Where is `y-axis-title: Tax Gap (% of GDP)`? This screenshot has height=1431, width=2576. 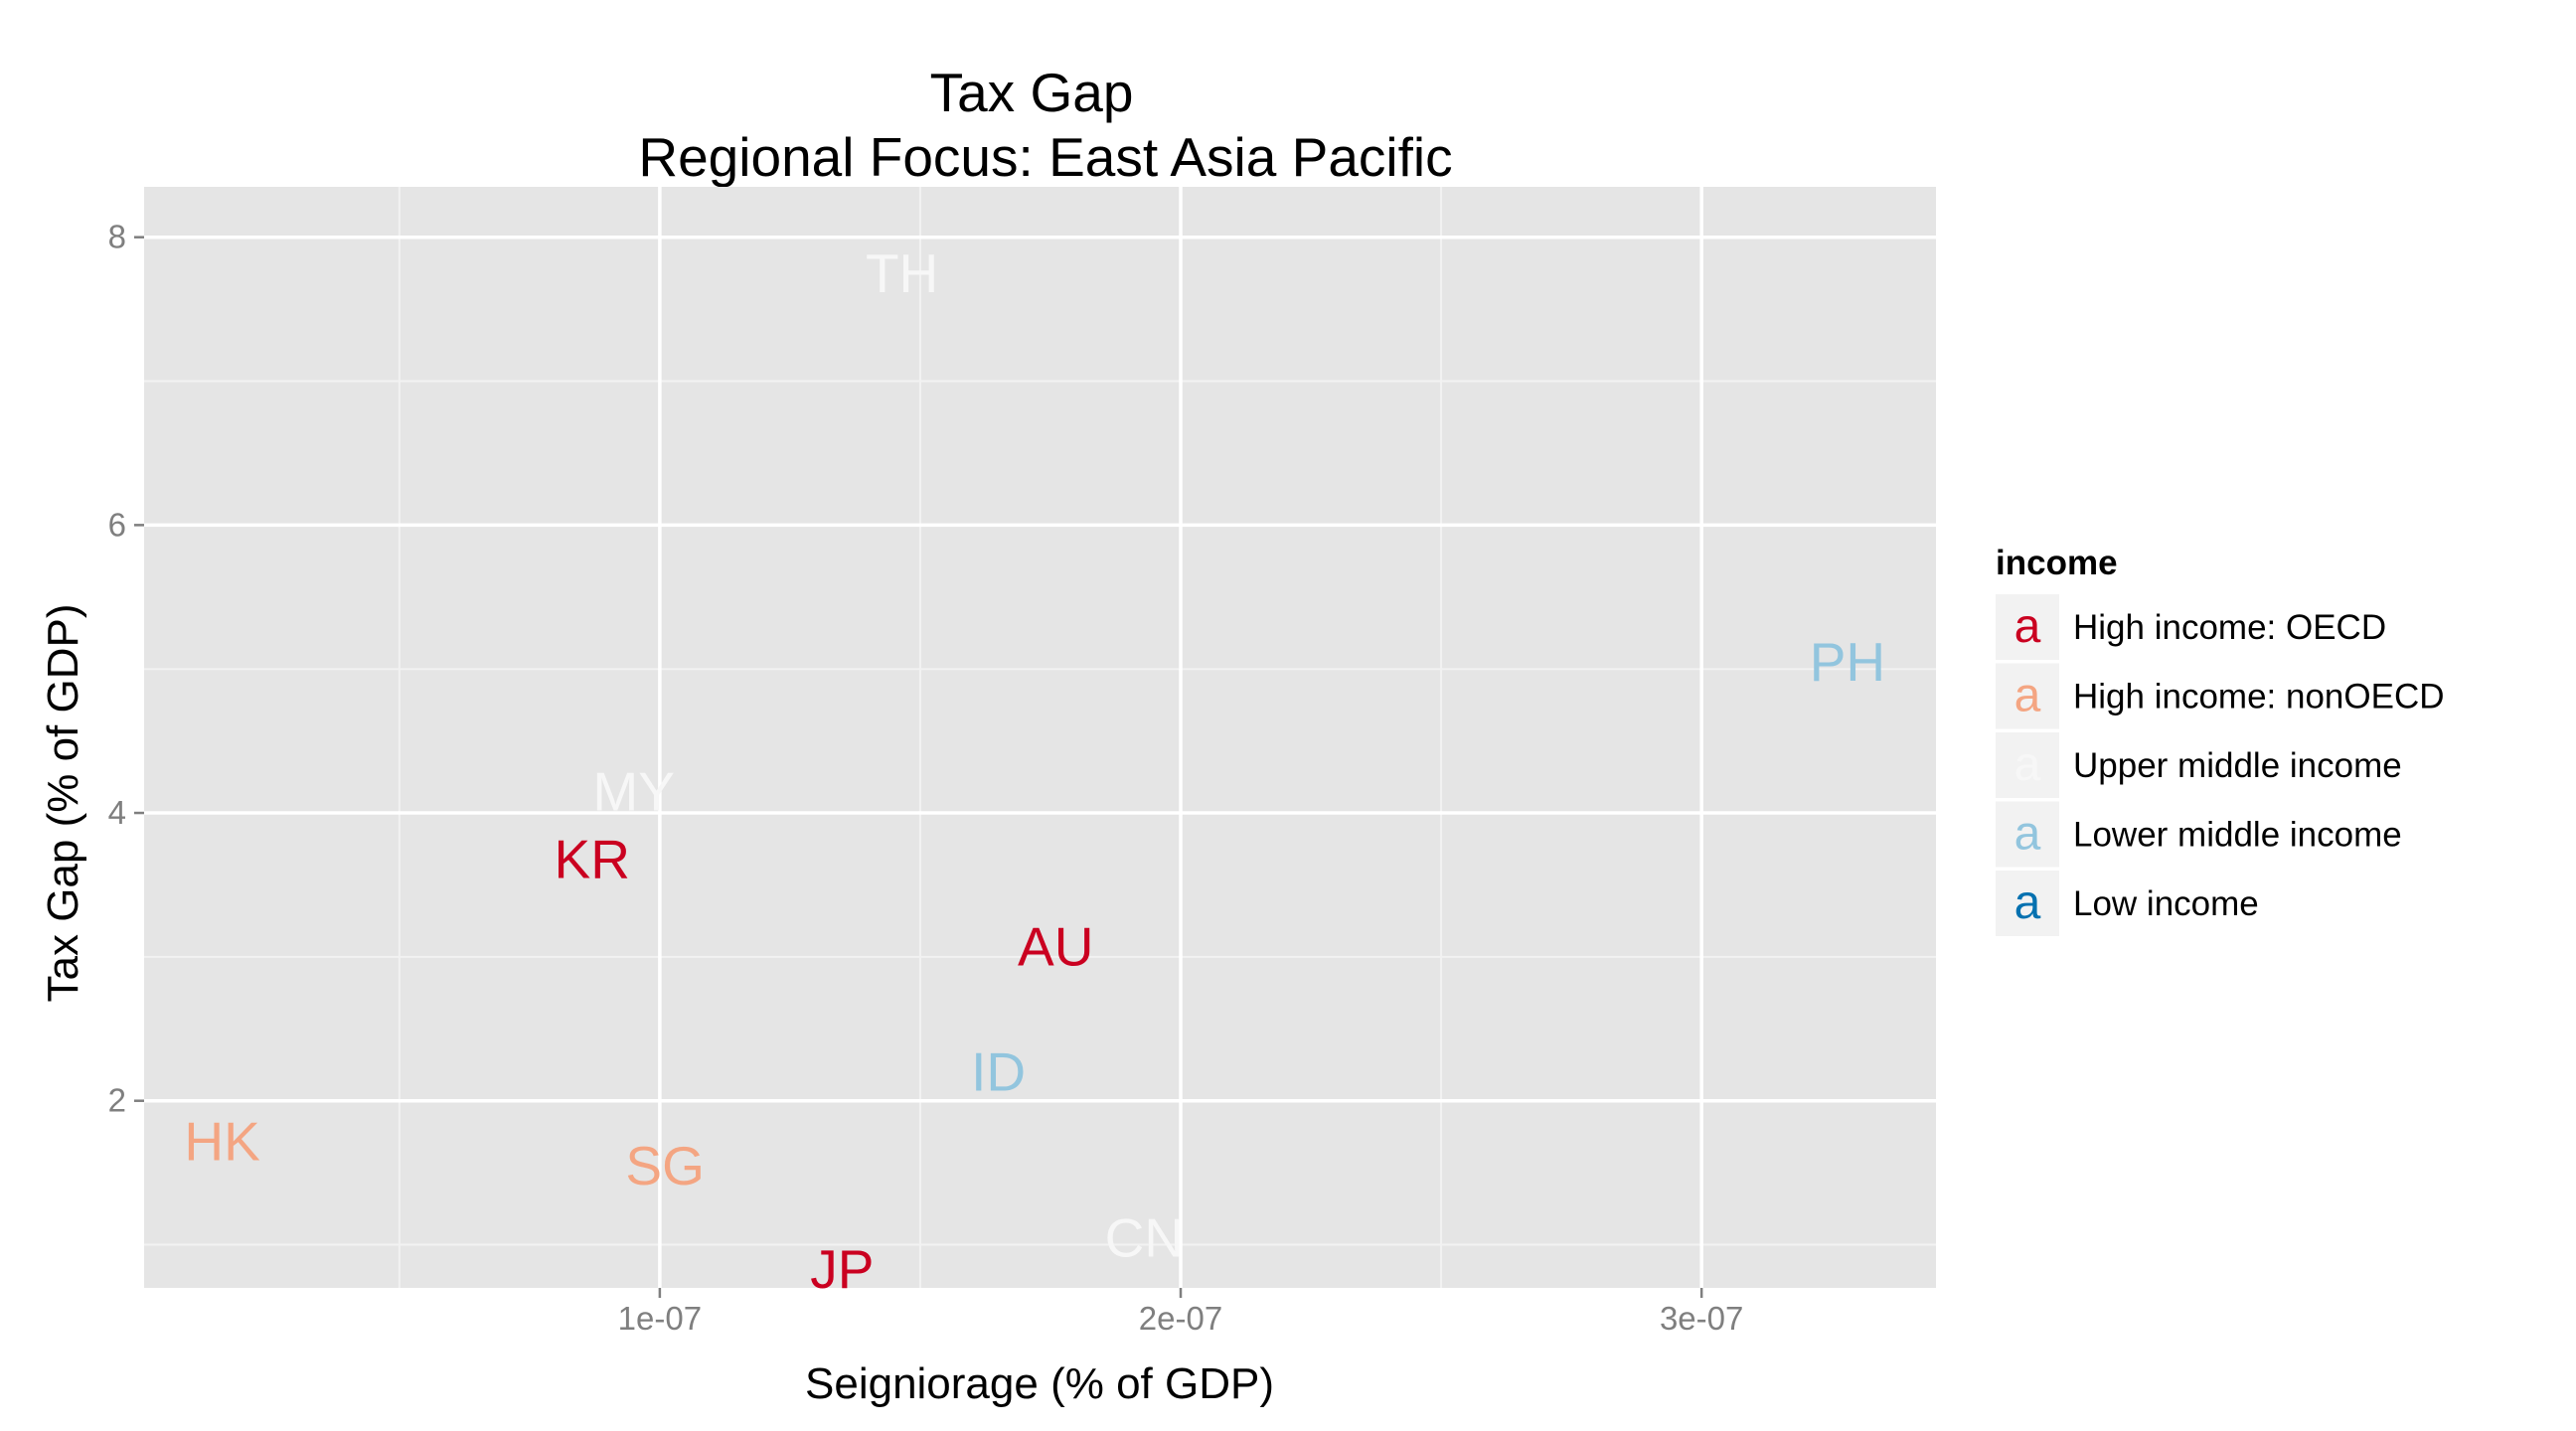 y-axis-title: Tax Gap (% of GDP) is located at coordinates (63, 802).